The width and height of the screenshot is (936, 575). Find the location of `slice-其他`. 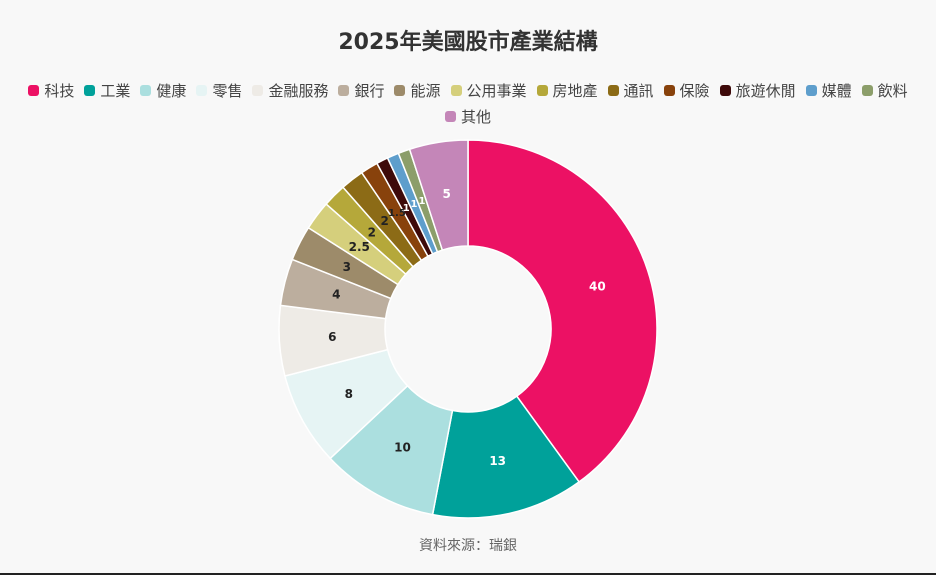

slice-其他 is located at coordinates (438, 195).